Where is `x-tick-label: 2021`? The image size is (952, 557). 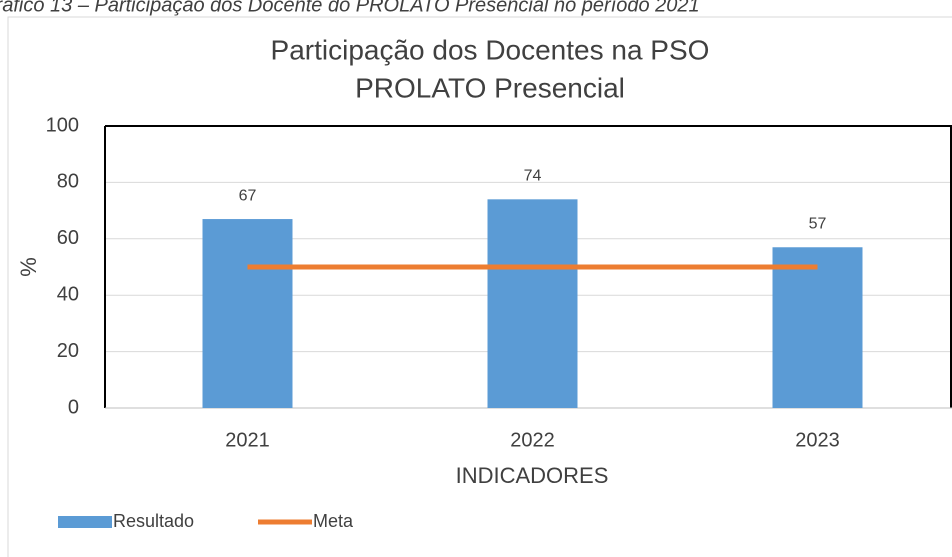 x-tick-label: 2021 is located at coordinates (247, 440).